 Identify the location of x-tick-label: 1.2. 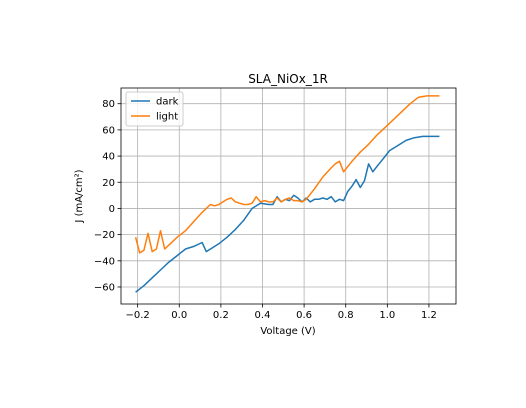
(429, 315).